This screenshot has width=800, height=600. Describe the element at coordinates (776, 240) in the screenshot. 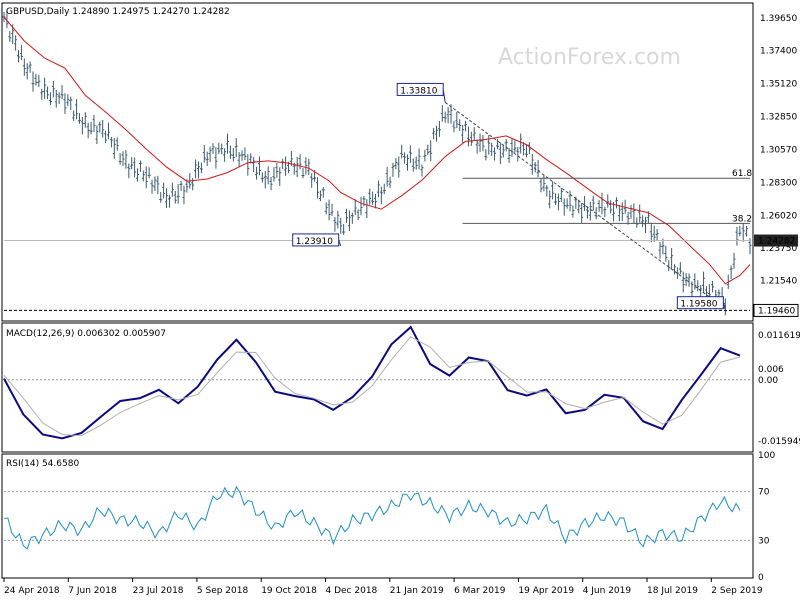

I see `current-price-box` at that location.